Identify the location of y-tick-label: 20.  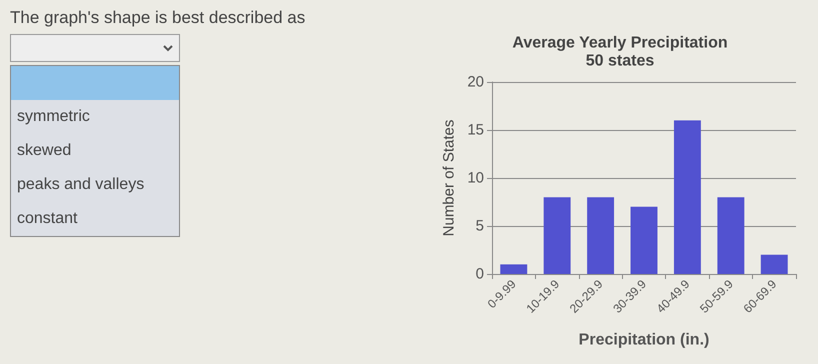
(475, 82).